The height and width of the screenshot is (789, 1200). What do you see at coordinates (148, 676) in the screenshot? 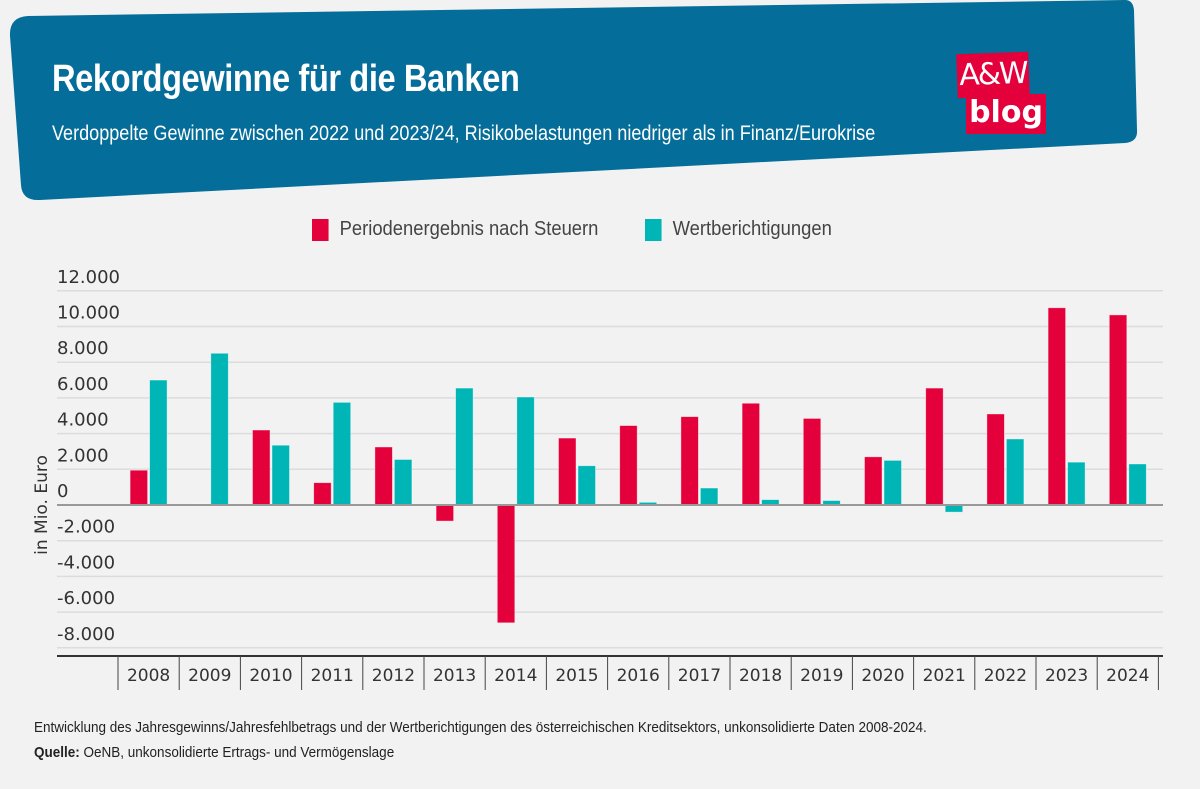
I see `x-tick-label: 2008` at bounding box center [148, 676].